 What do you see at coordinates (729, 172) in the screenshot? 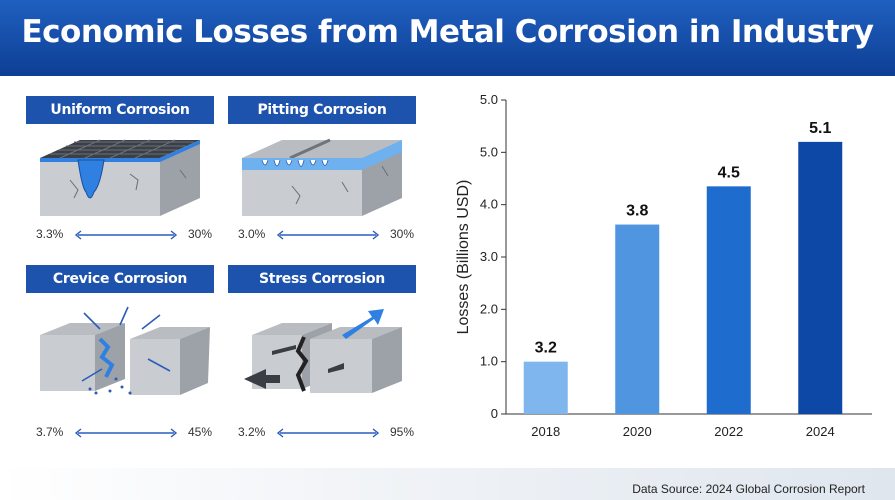
I see `bar-data-label: 4.5` at bounding box center [729, 172].